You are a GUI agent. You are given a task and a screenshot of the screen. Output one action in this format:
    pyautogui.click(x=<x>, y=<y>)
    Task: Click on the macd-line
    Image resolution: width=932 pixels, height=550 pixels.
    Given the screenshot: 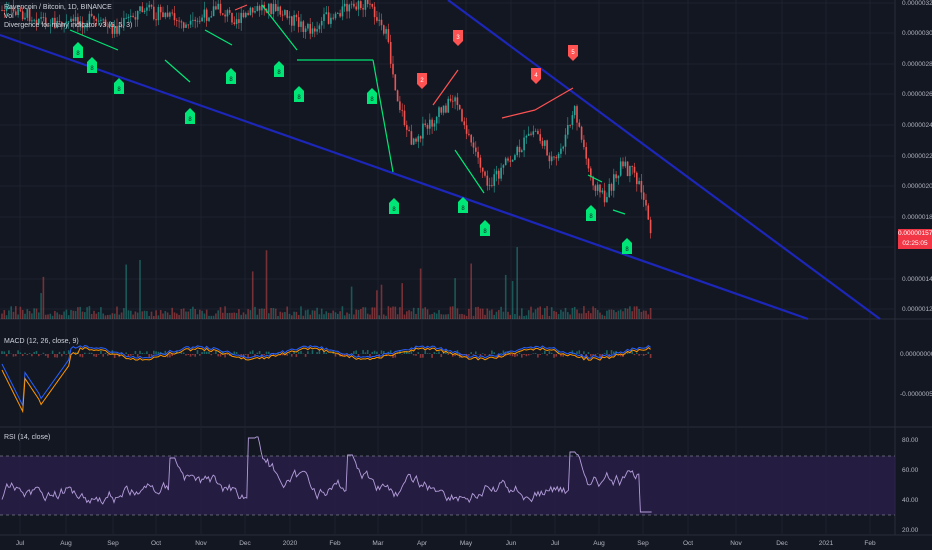 What is the action you would take?
    pyautogui.click(x=326, y=376)
    